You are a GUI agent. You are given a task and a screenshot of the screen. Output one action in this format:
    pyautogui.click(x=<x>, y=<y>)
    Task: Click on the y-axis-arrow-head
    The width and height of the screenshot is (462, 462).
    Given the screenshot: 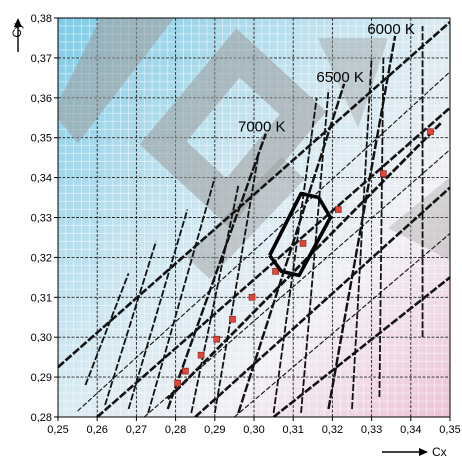 What is the action you would take?
    pyautogui.click(x=18, y=22)
    